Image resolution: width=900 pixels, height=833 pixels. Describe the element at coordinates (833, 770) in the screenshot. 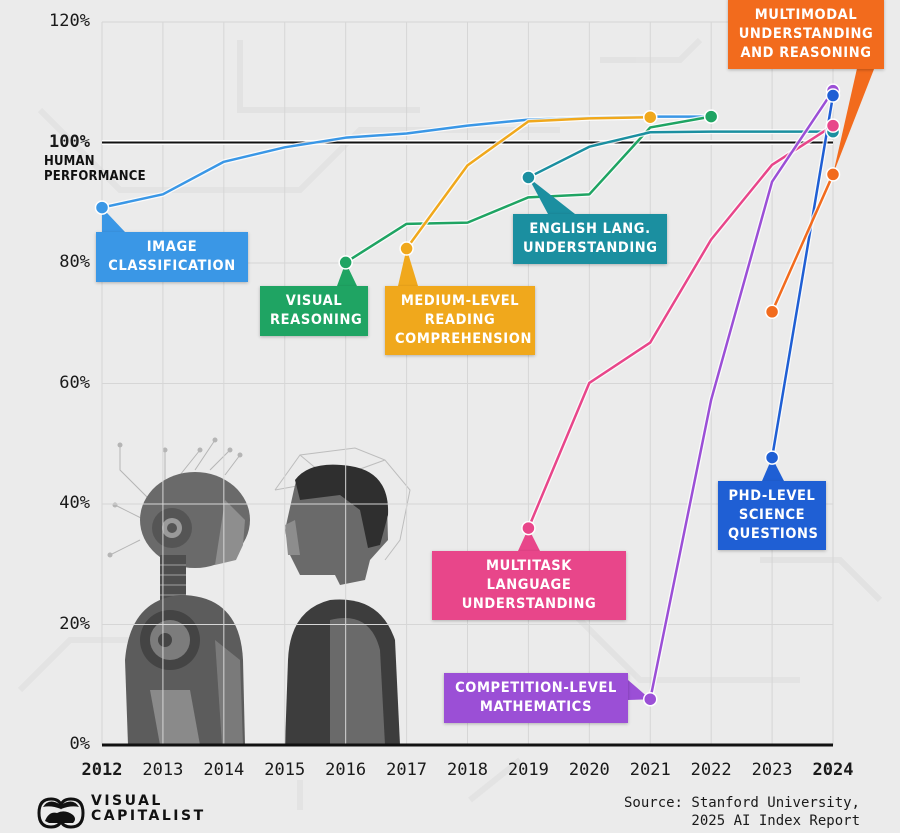

I see `x-tick-label: 2024` at that location.